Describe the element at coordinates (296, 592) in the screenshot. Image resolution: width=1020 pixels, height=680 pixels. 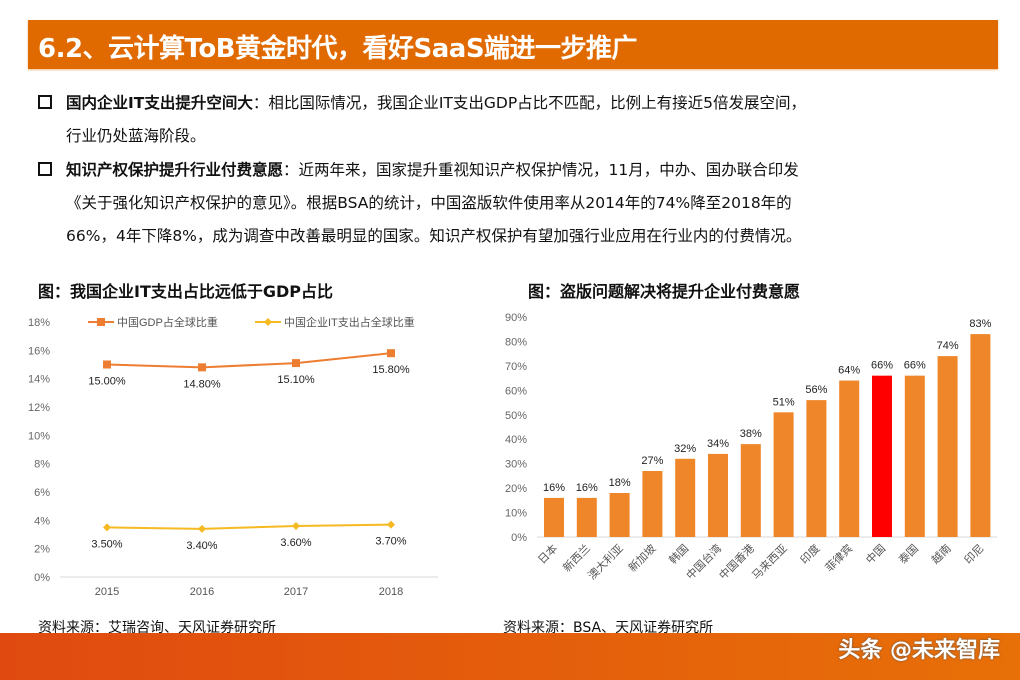
I see `x-tick-label: 2017` at that location.